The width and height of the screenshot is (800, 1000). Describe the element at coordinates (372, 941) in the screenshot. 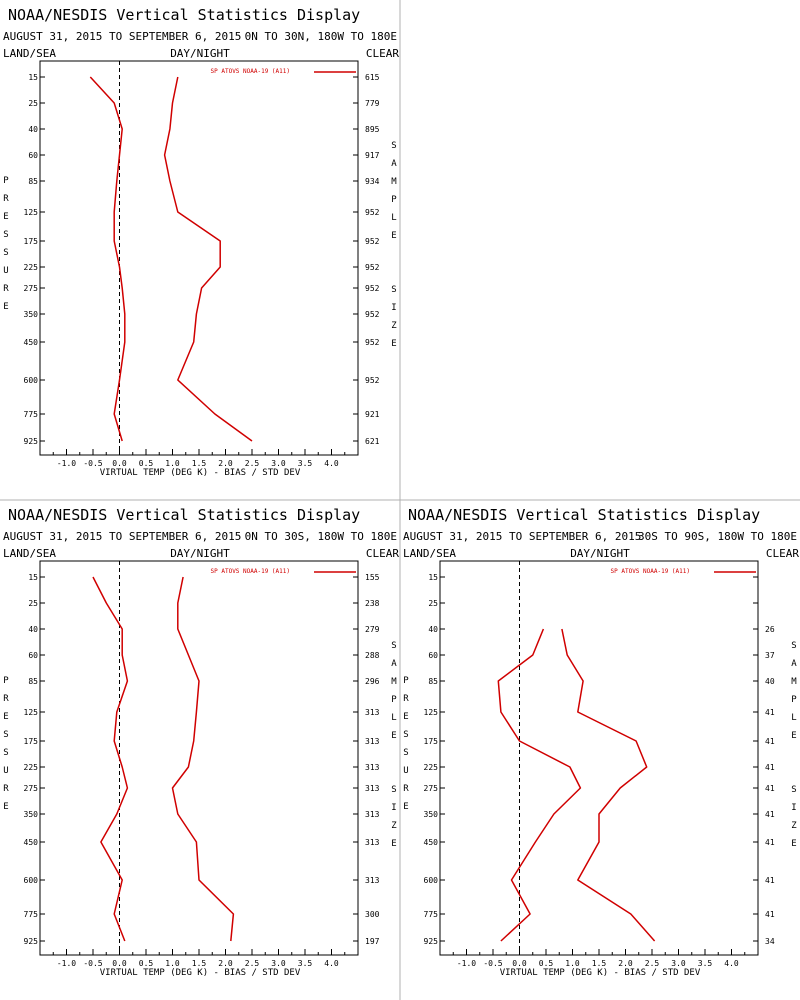

I see `sample-size-label: 197` at that location.